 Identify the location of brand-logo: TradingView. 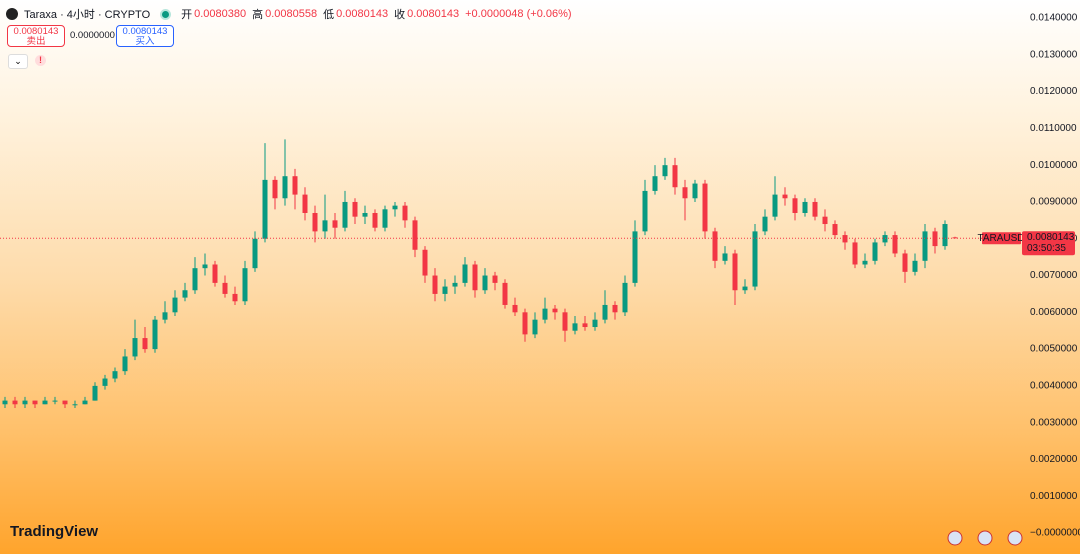
(54, 531).